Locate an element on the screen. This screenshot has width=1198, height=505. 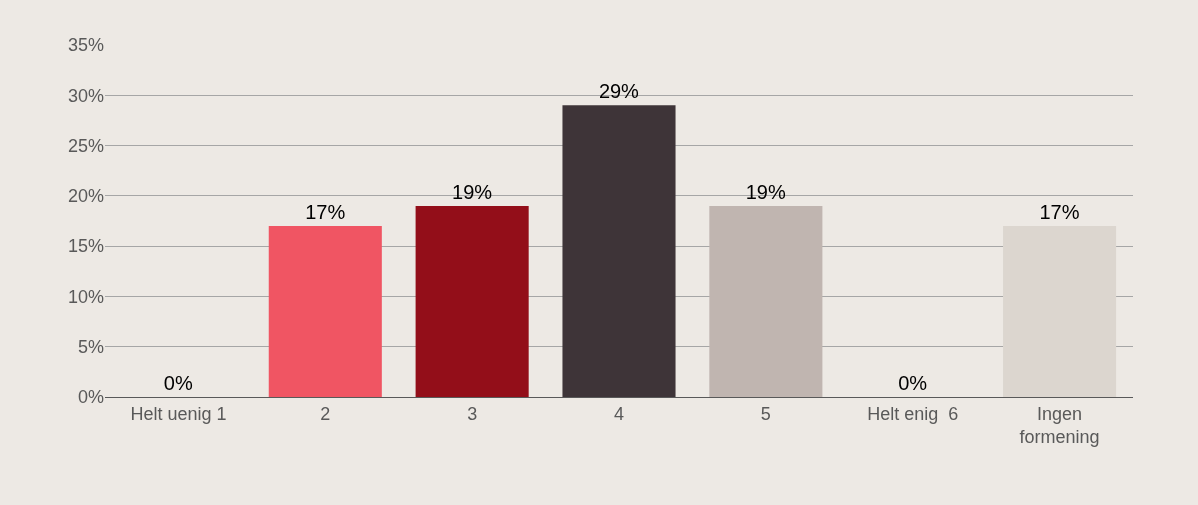
x-tick-label: Ingen formening is located at coordinates (1059, 425).